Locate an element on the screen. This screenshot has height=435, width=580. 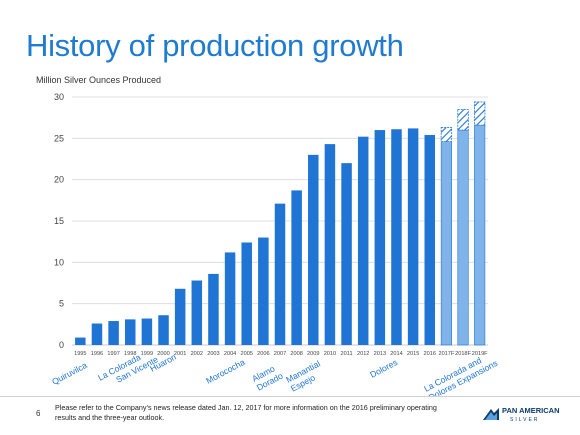
bar-1996 is located at coordinates (97, 334).